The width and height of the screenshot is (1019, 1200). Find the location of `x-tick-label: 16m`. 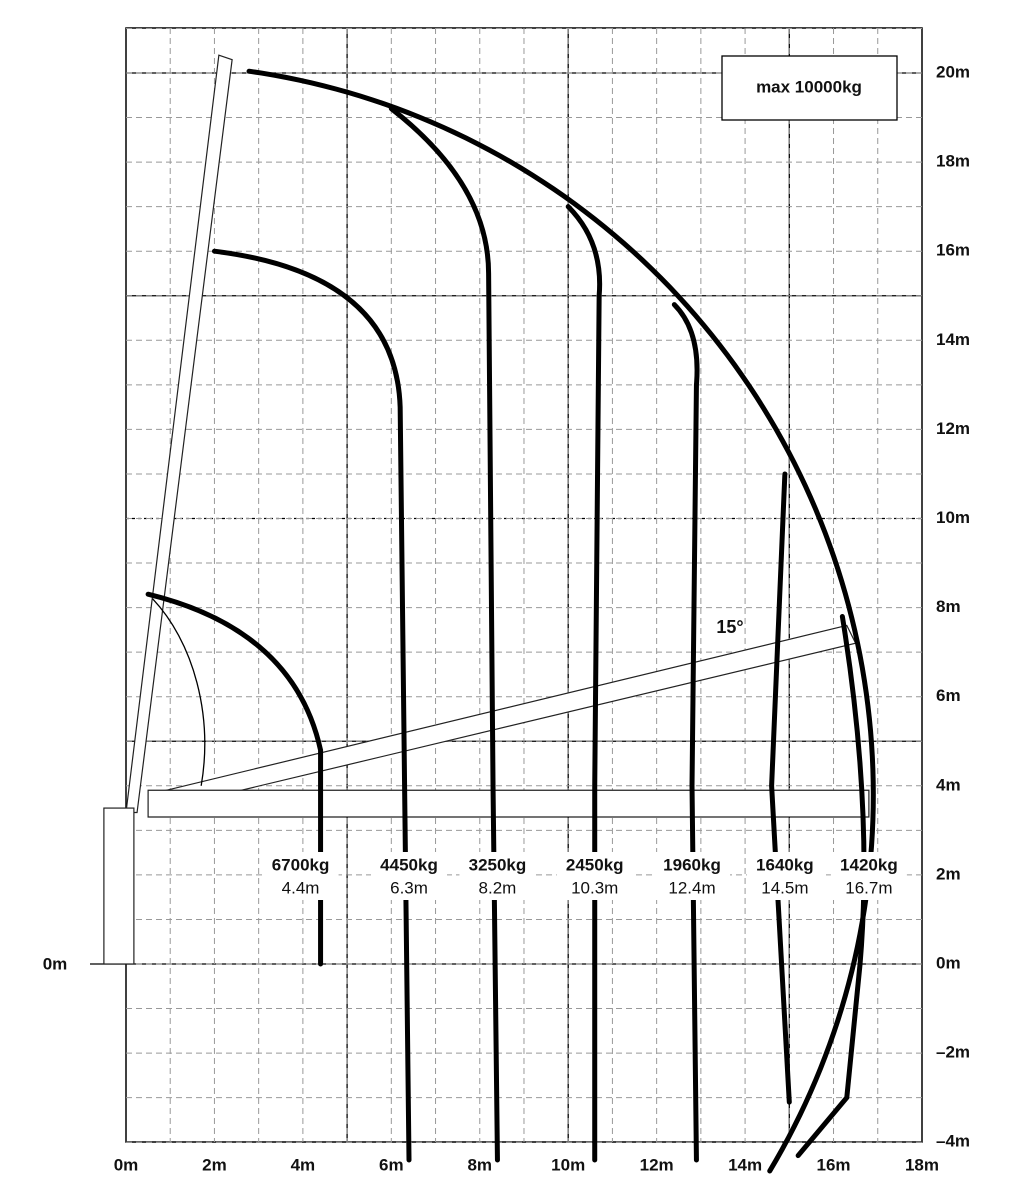

x-tick-label: 16m is located at coordinates (834, 1164).